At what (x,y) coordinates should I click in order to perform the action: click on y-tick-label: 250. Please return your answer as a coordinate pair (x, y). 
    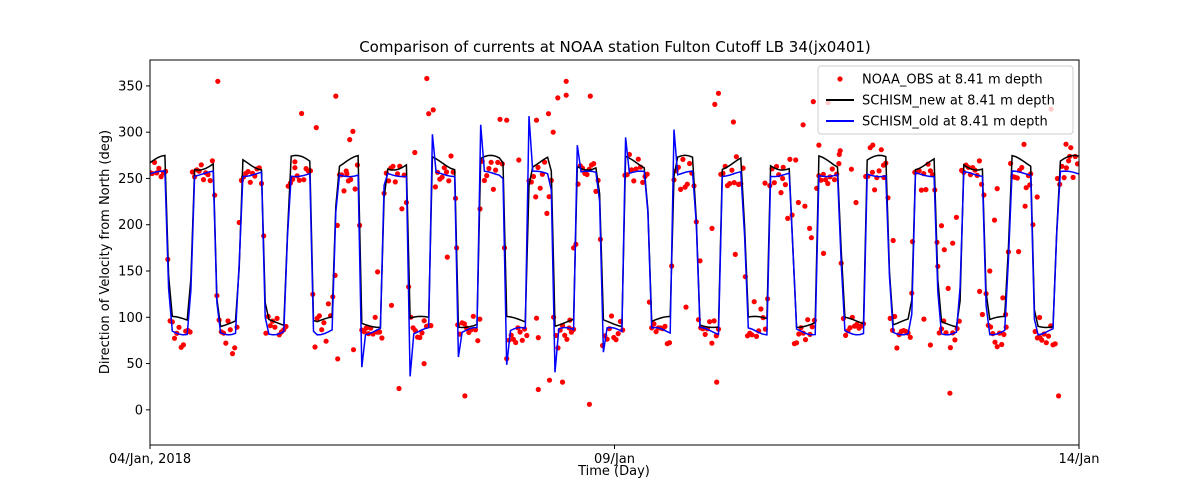
    Looking at the image, I should click on (130, 179).